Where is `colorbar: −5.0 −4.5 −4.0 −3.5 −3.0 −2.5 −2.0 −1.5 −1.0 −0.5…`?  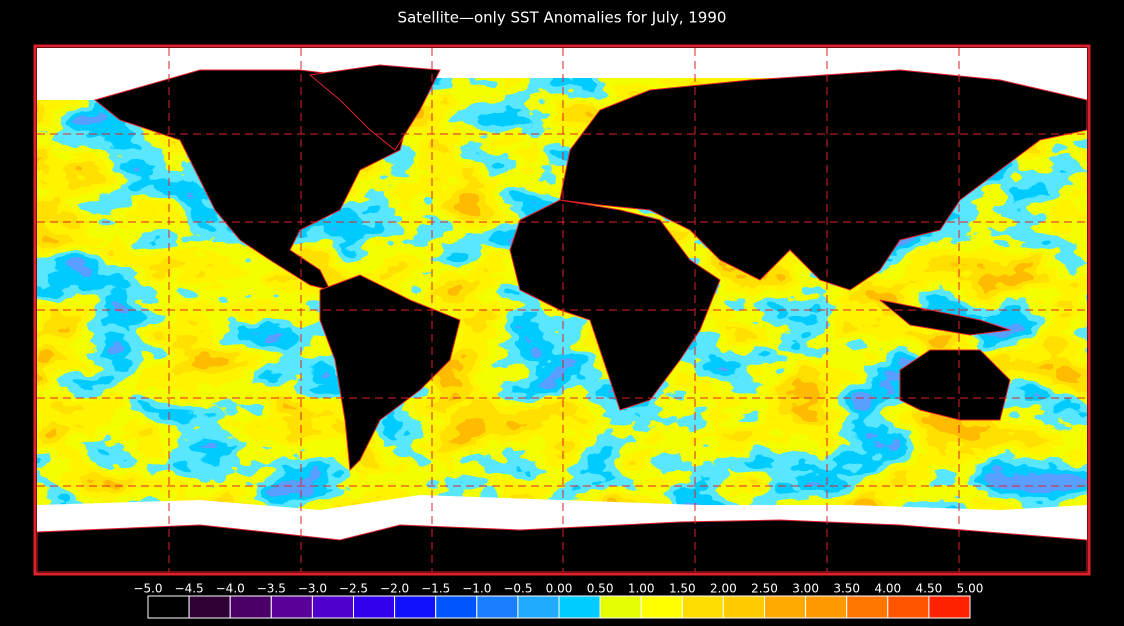
colorbar: −5.0 −4.5 −4.0 −3.5 −3.0 −2.5 −2.0 −1.5 −1.0 −0.5… is located at coordinates (558, 600).